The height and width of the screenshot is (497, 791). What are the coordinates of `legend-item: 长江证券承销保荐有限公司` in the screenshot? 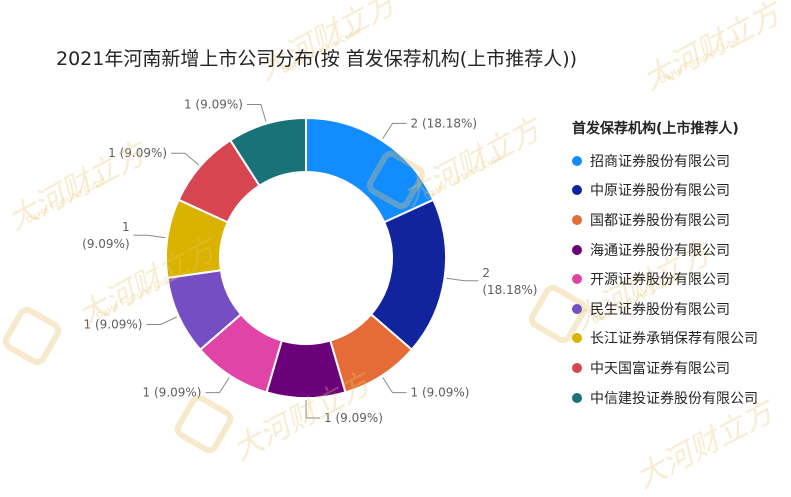 It's located at (665, 339).